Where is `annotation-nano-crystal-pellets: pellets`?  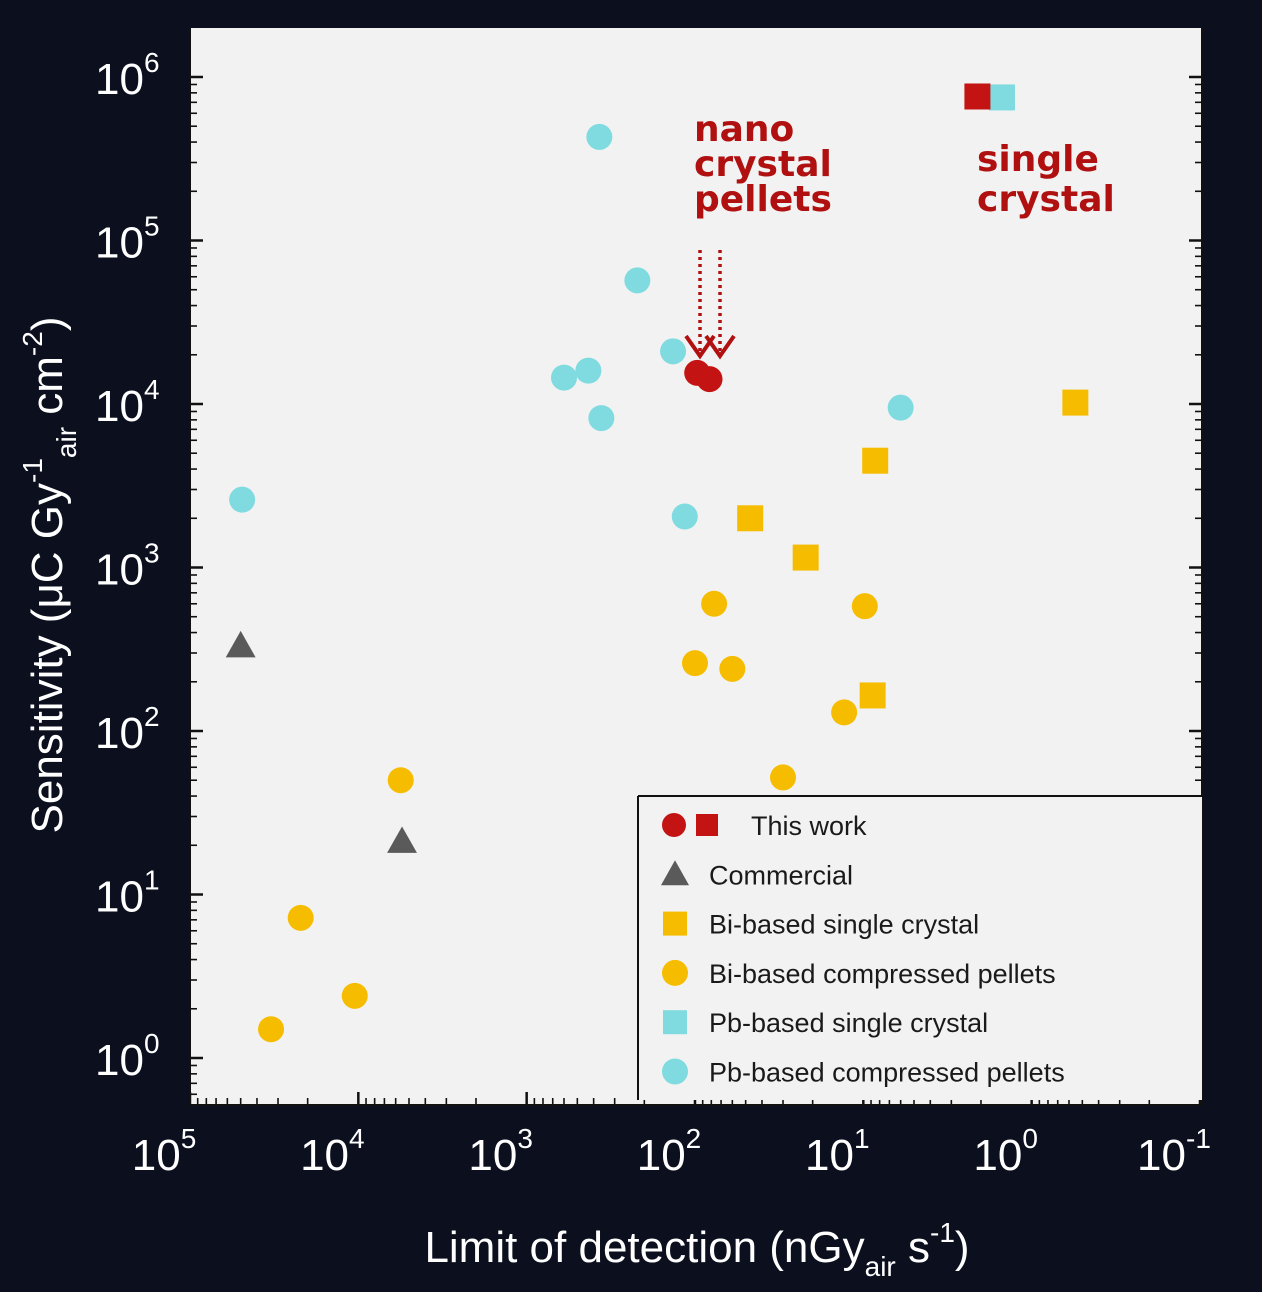 annotation-nano-crystal-pellets: pellets is located at coordinates (763, 199).